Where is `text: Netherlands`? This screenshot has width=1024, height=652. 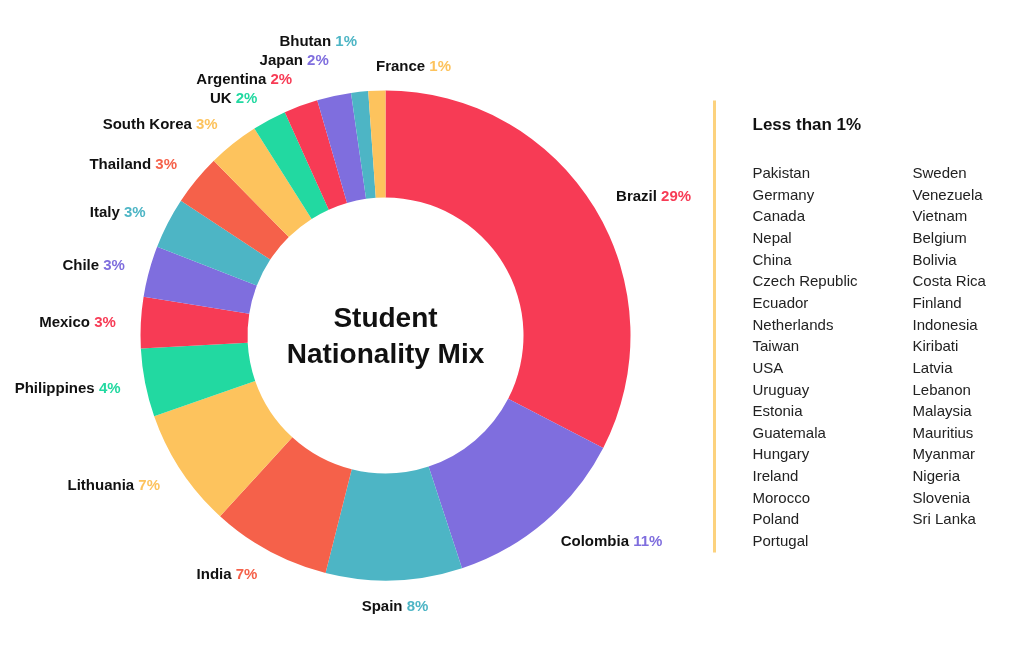 text: Netherlands is located at coordinates (793, 324).